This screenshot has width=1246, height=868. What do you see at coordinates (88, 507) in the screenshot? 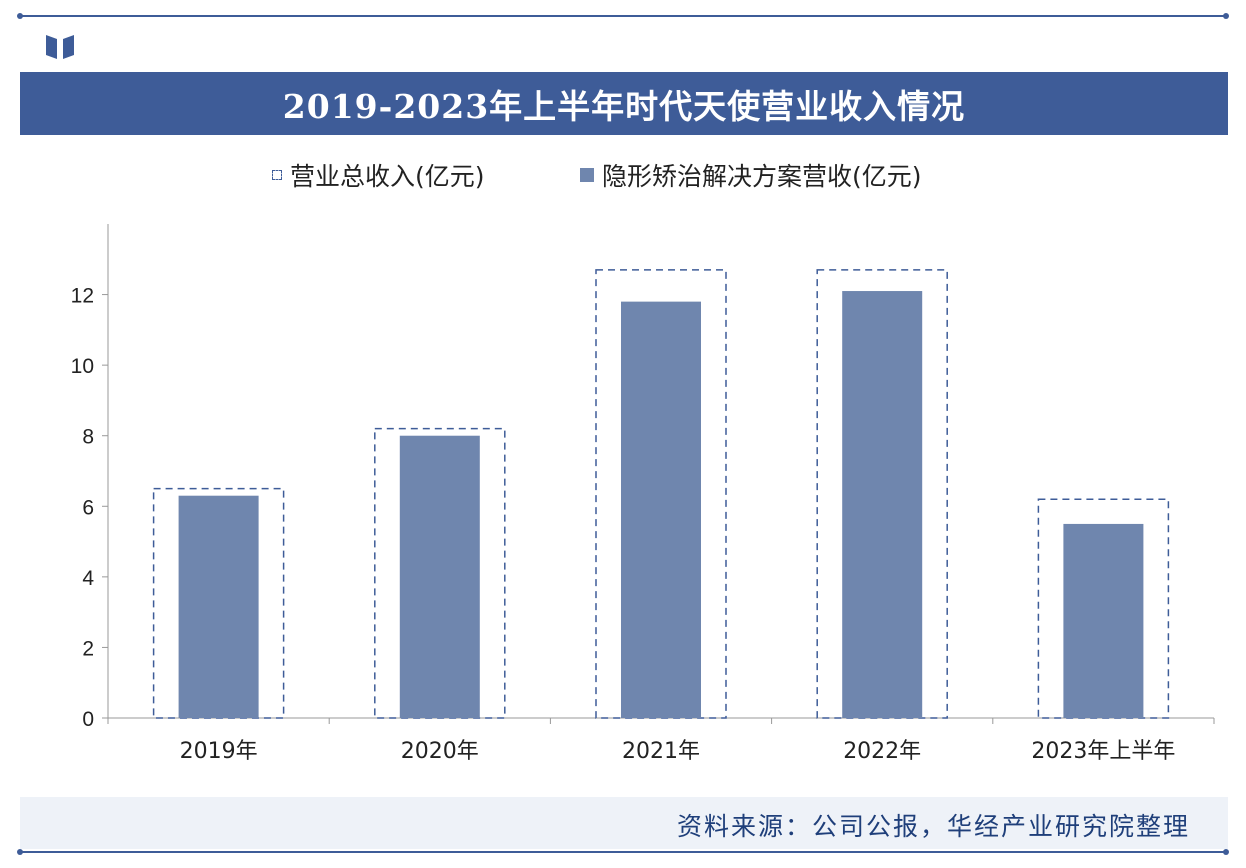
I see `y-tick-label: 6` at bounding box center [88, 507].